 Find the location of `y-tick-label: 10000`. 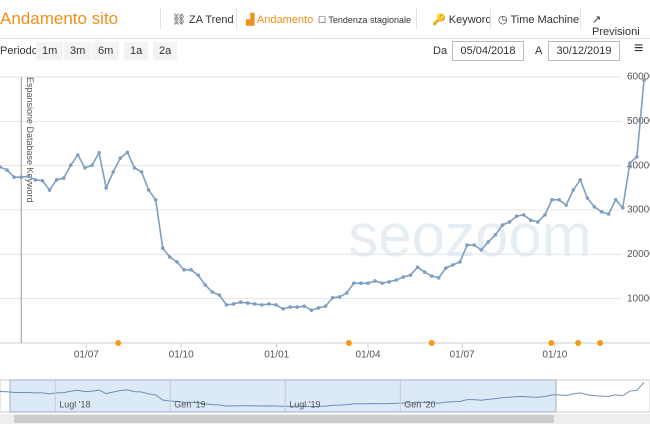

y-tick-label: 10000 is located at coordinates (638, 298).